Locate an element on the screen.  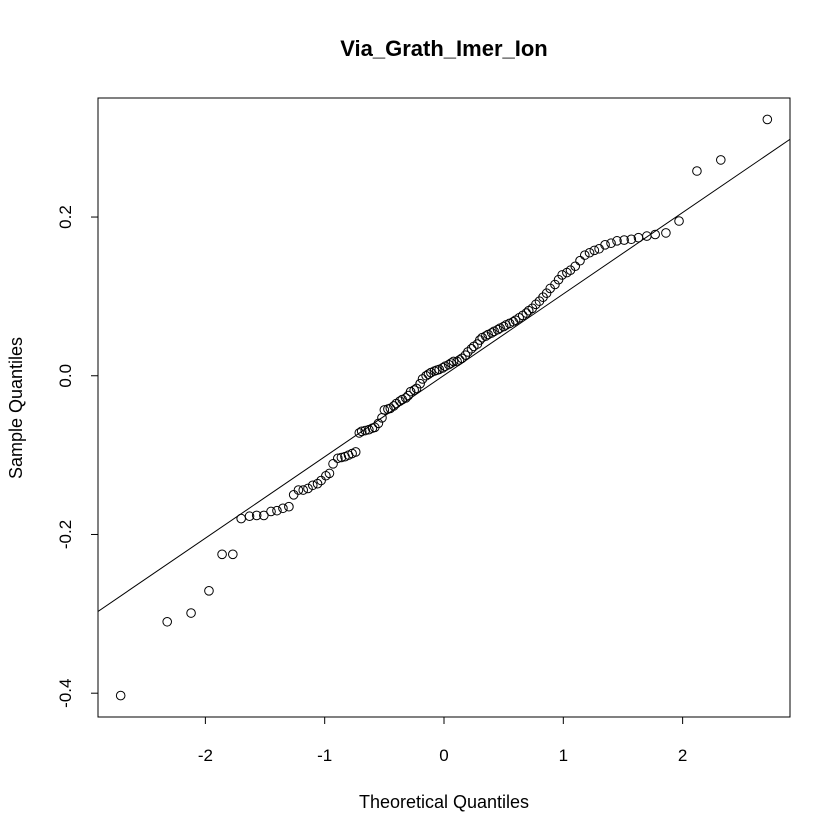
x-tick-label: 2 is located at coordinates (682, 755).